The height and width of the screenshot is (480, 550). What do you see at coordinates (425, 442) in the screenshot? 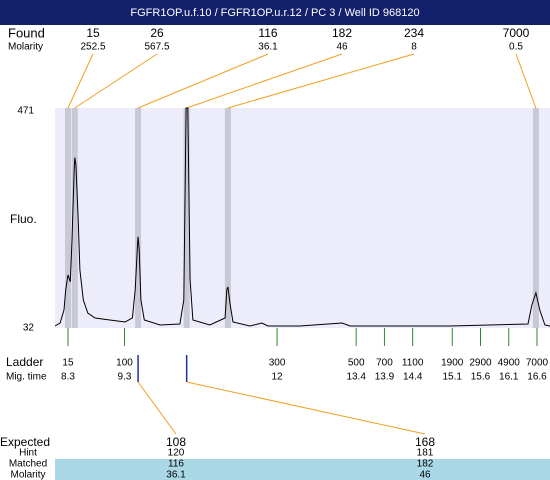
I see `expected-value: 168` at bounding box center [425, 442].